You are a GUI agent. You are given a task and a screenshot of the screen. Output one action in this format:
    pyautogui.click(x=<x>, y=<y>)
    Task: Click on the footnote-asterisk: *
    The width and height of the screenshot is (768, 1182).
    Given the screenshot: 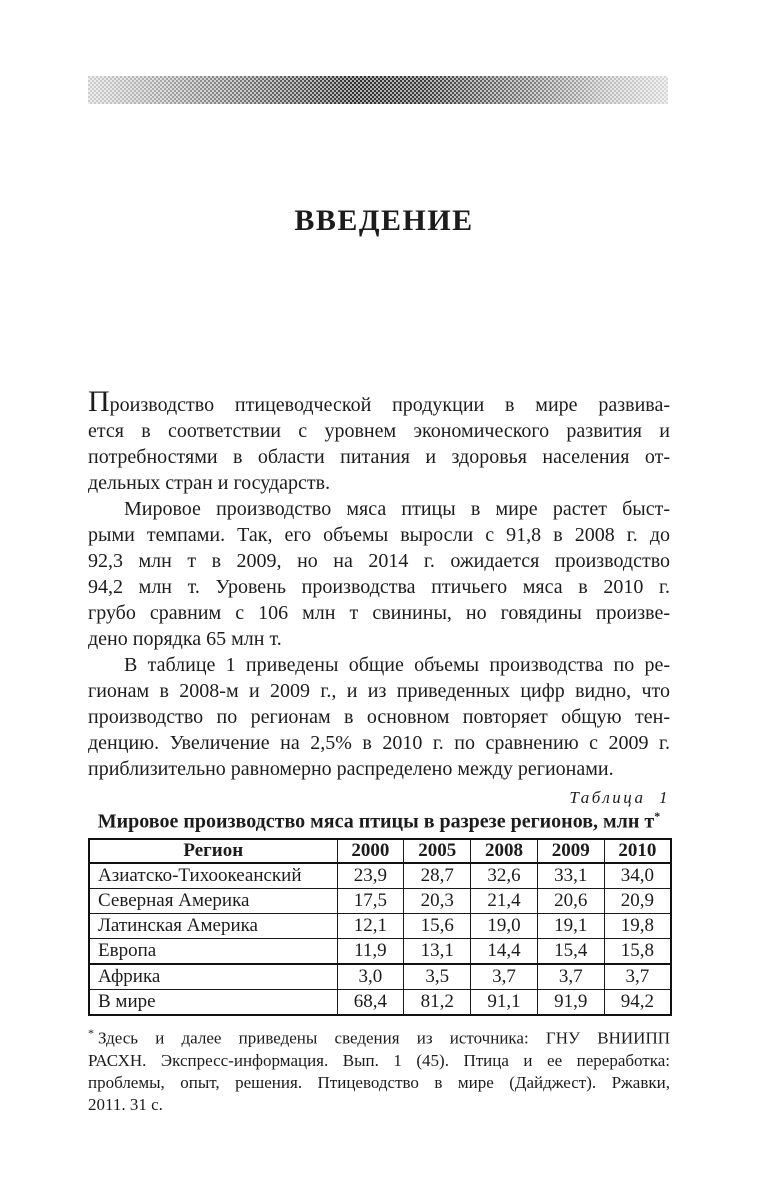 What is the action you would take?
    pyautogui.click(x=657, y=816)
    